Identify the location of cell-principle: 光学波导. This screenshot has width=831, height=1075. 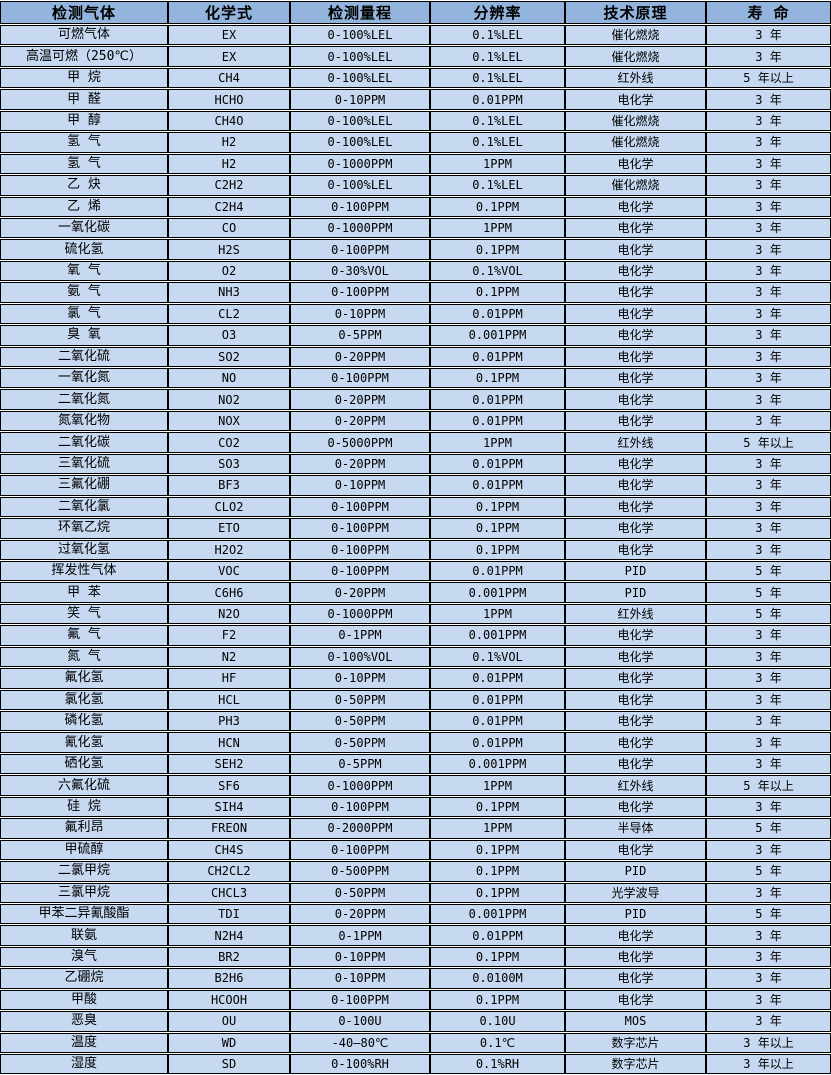
(635, 892).